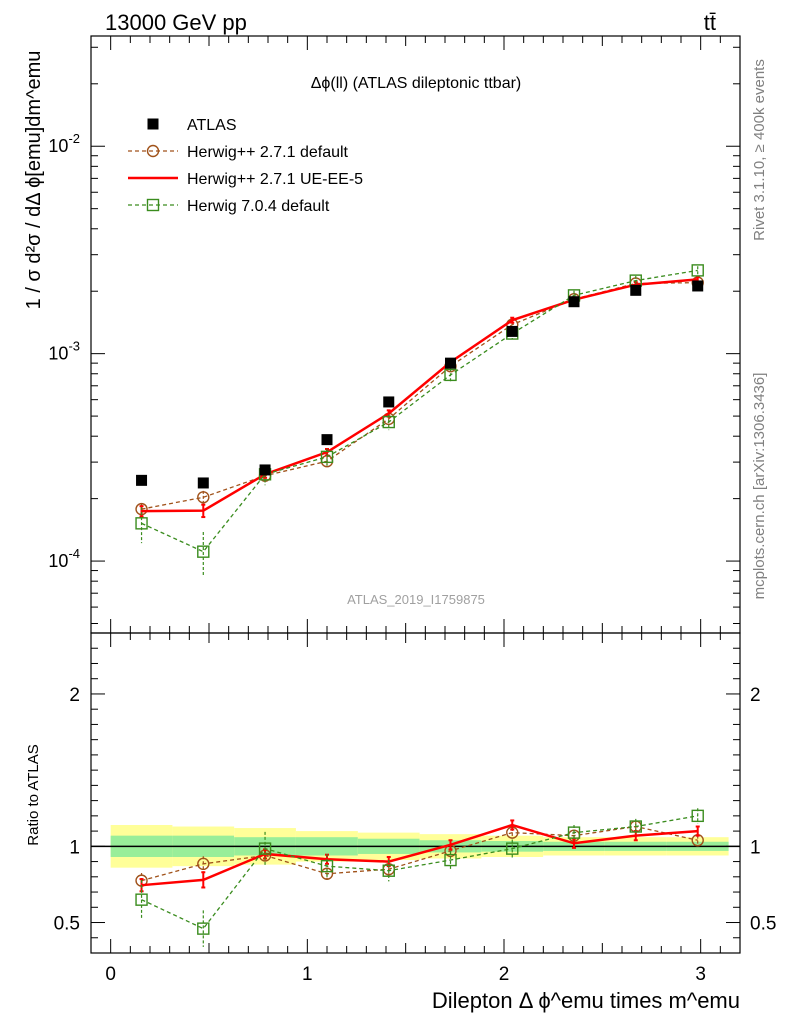 The image size is (786, 1024). I want to click on legend-item: Herwig 7.0.4 default, so click(229, 206).